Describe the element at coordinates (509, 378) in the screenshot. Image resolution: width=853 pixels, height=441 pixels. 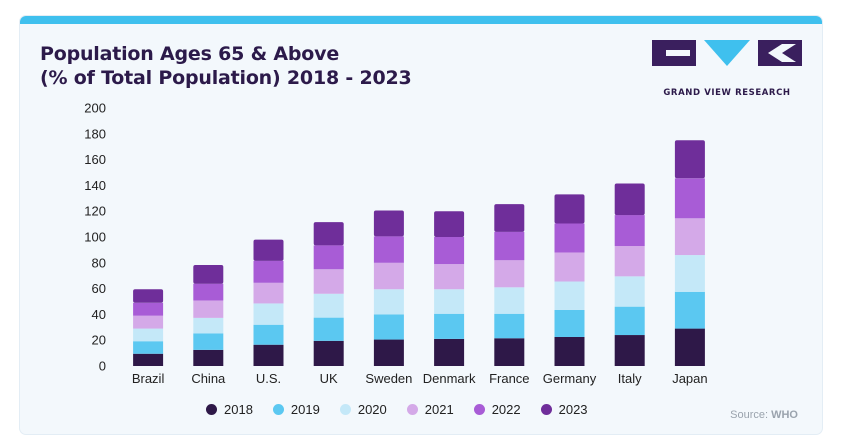
I see `x-tick-label: France` at that location.